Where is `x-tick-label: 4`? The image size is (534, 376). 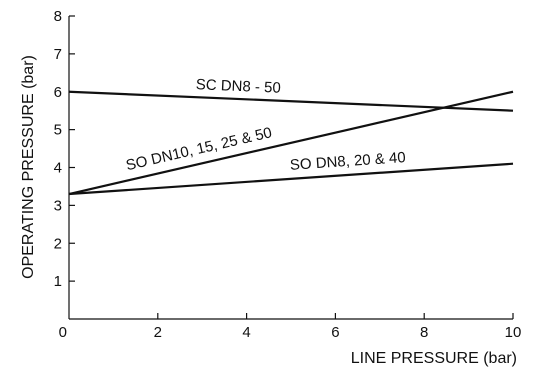 x-tick-label: 4 is located at coordinates (246, 332).